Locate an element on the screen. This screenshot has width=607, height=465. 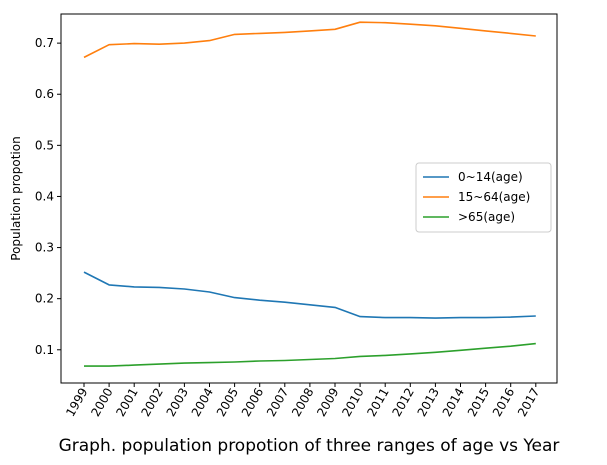
legend-label: 15~64(age) is located at coordinates (494, 197).